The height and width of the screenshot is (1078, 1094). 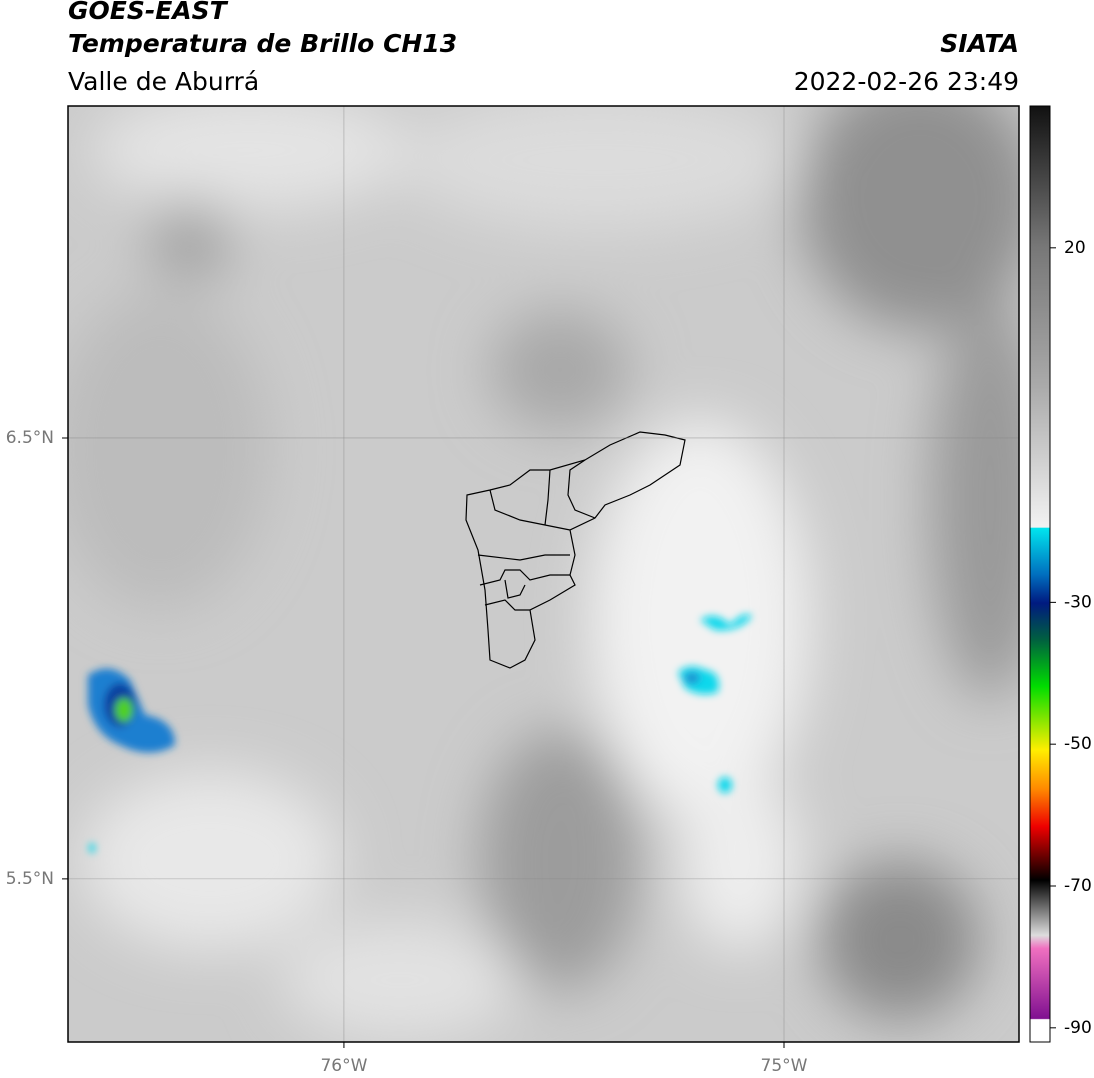 I want to click on municipal-boundaries, so click(x=575, y=550).